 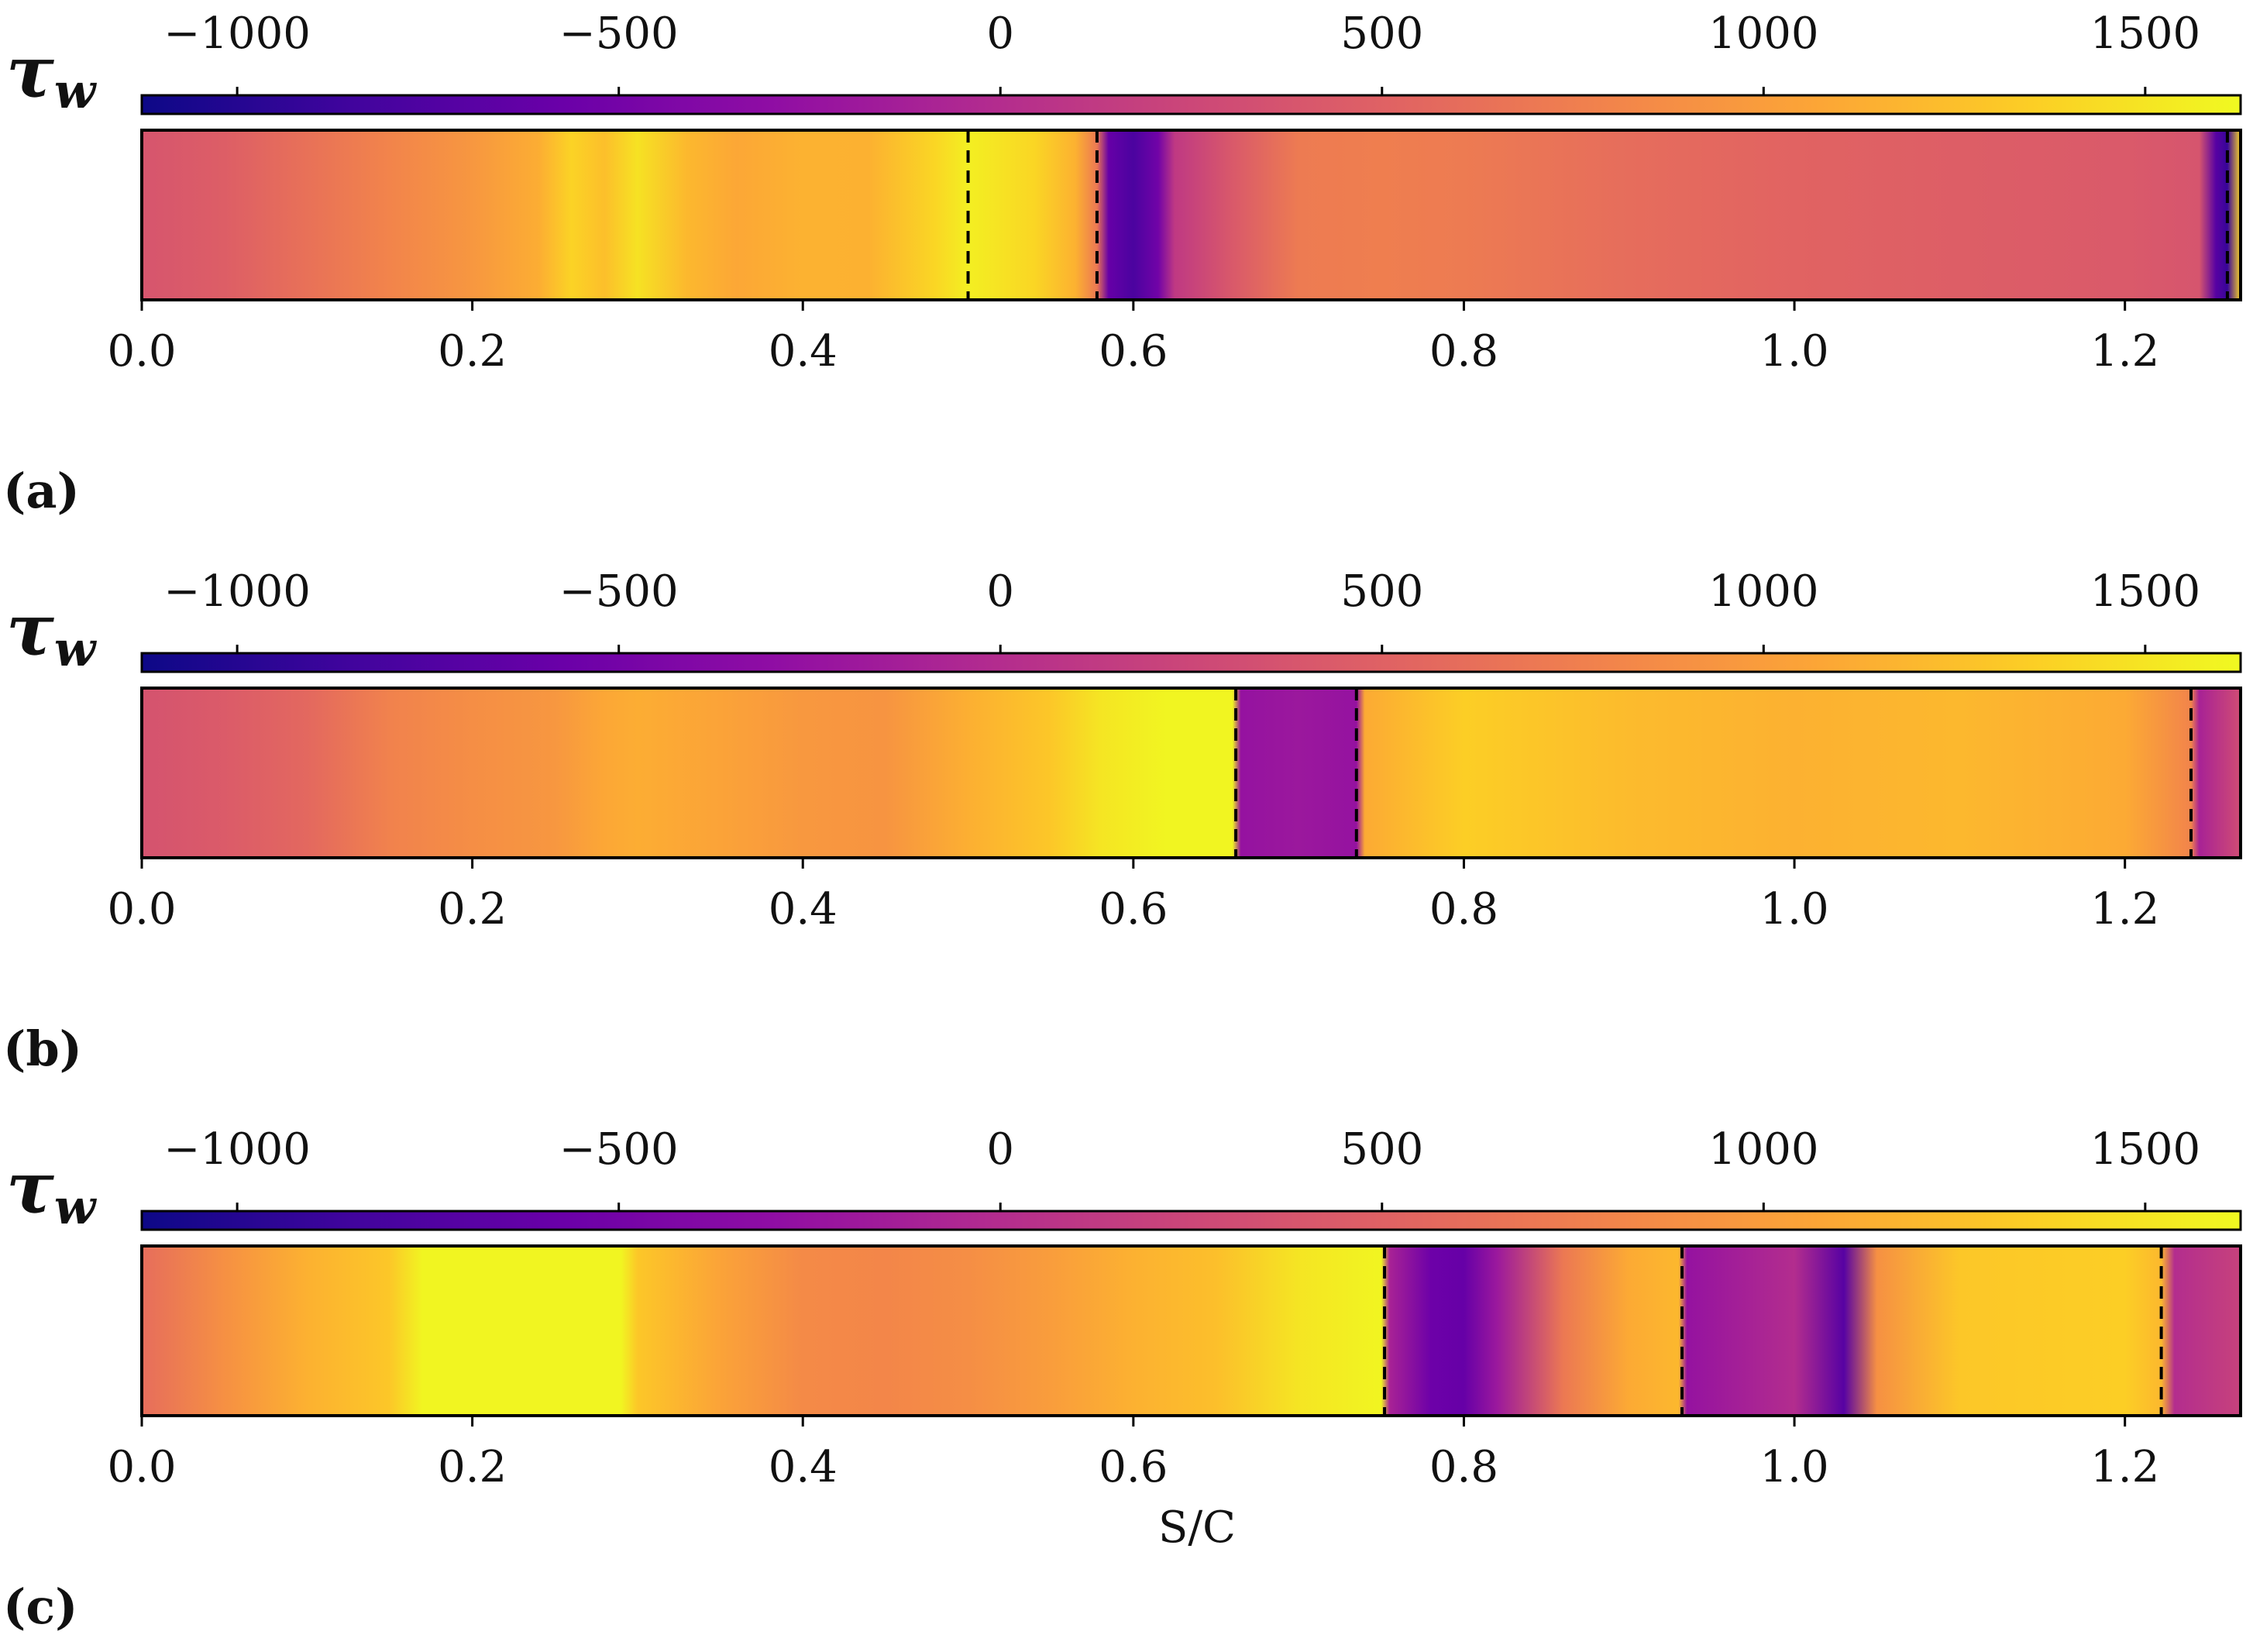 I want to click on panel-label: (a), so click(x=41, y=491).